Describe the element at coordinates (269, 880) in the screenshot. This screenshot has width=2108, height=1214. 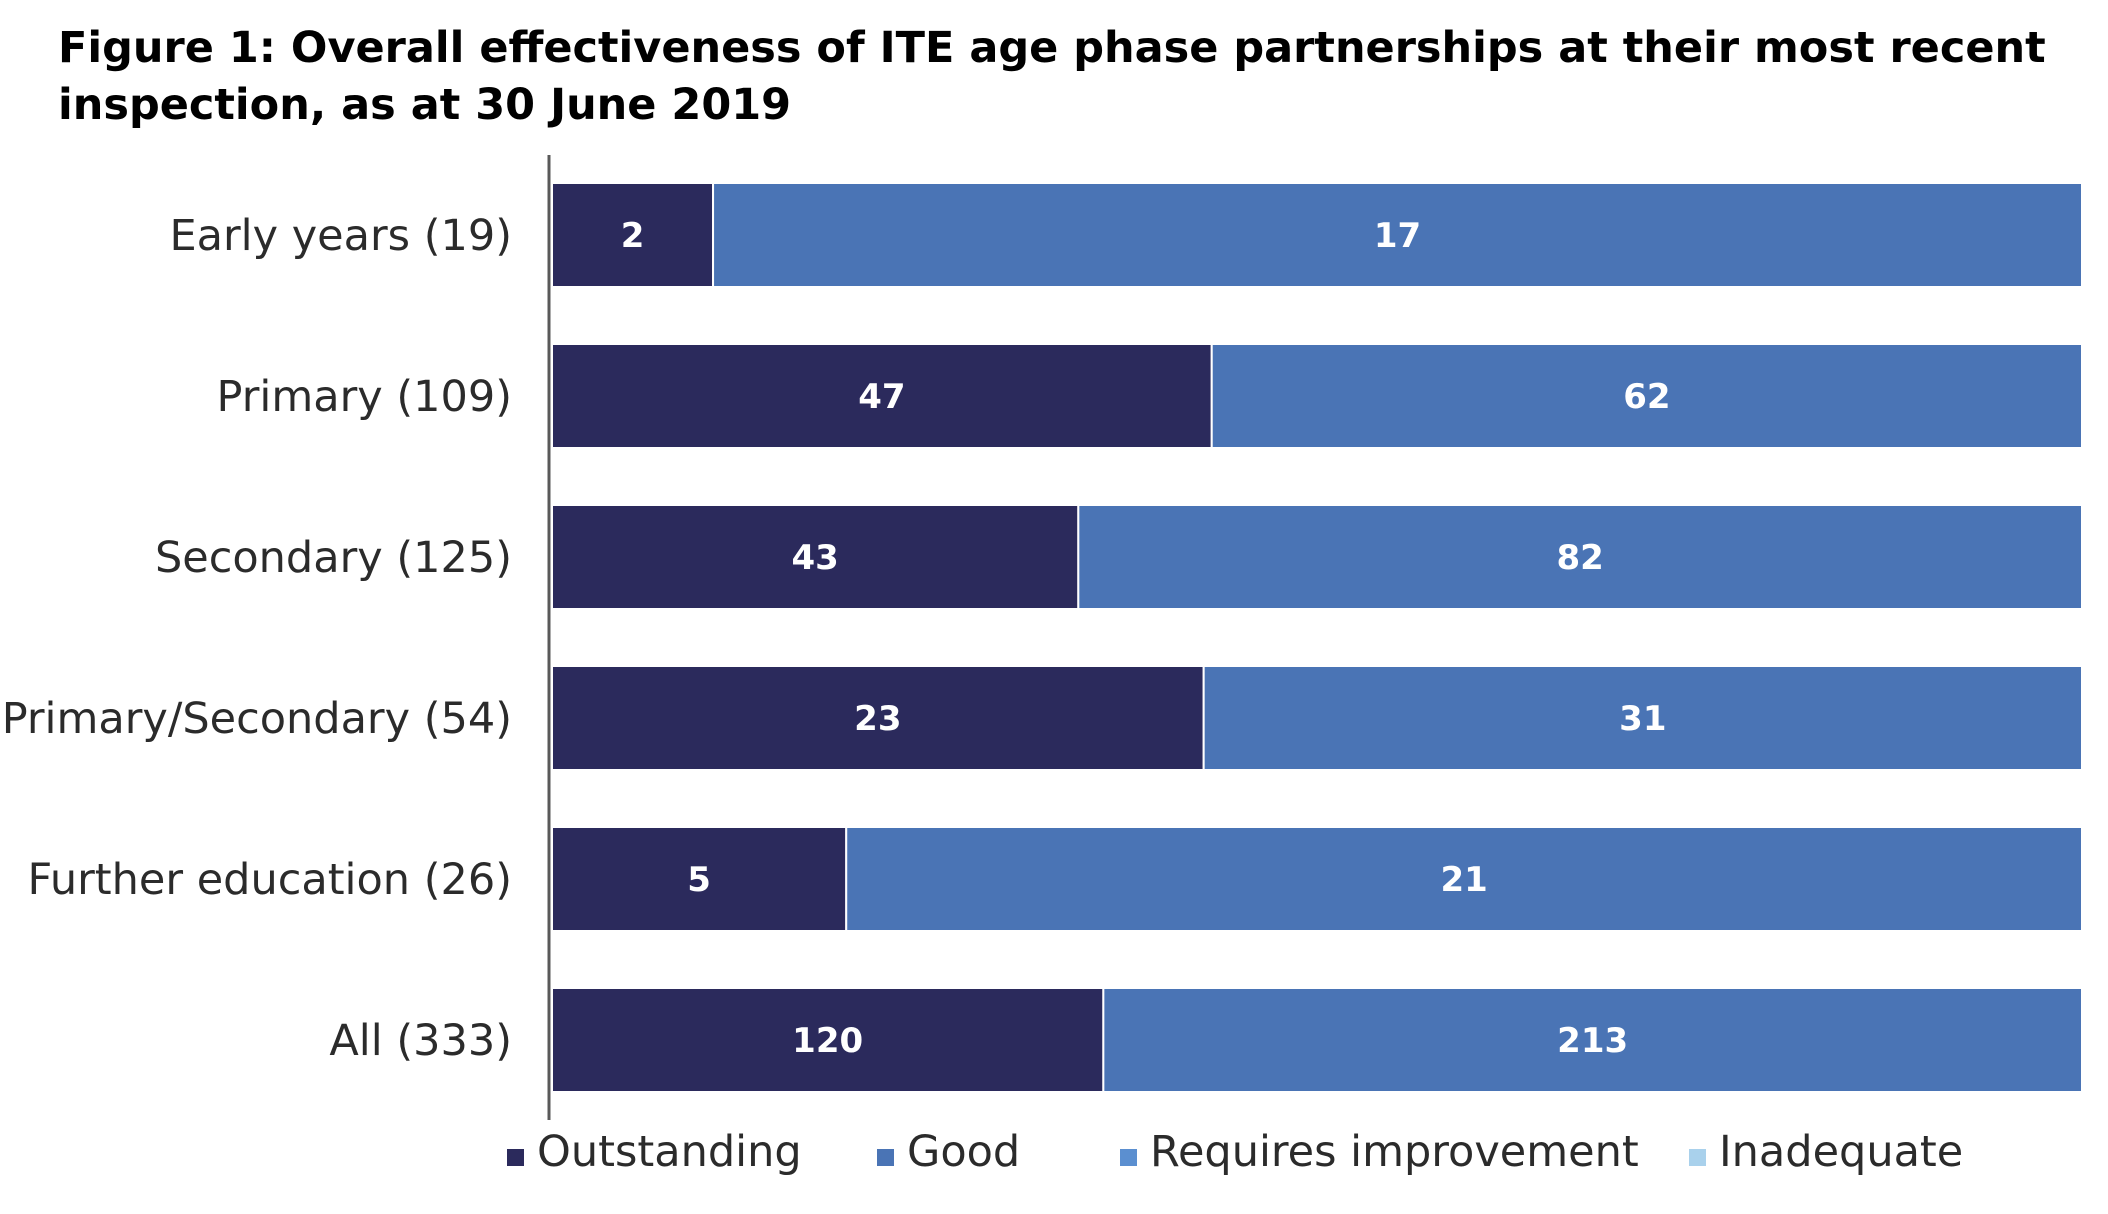
I see `category-label: Further education (26)` at that location.